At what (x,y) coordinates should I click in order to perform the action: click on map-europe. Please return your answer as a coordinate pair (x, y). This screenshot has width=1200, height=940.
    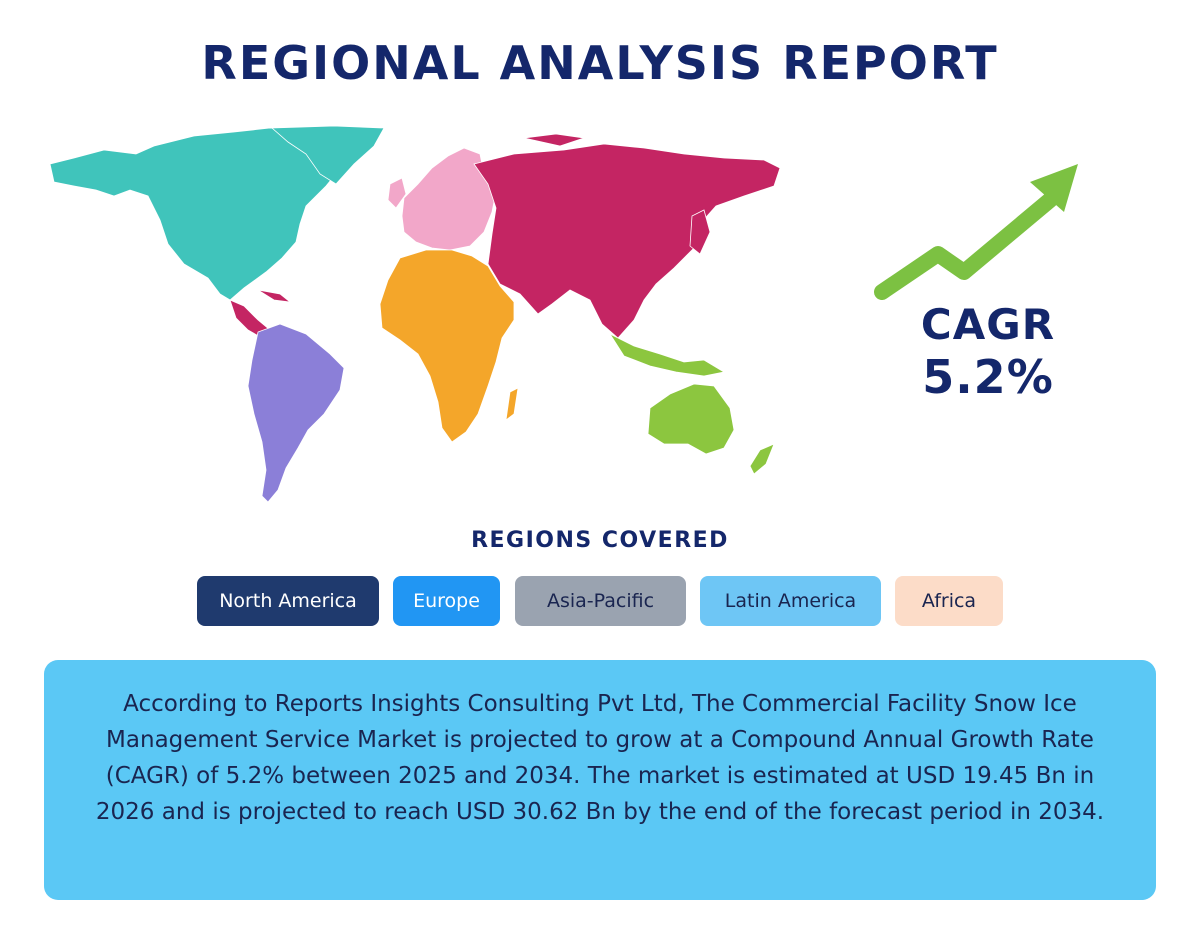
    Looking at the image, I should click on (449, 199).